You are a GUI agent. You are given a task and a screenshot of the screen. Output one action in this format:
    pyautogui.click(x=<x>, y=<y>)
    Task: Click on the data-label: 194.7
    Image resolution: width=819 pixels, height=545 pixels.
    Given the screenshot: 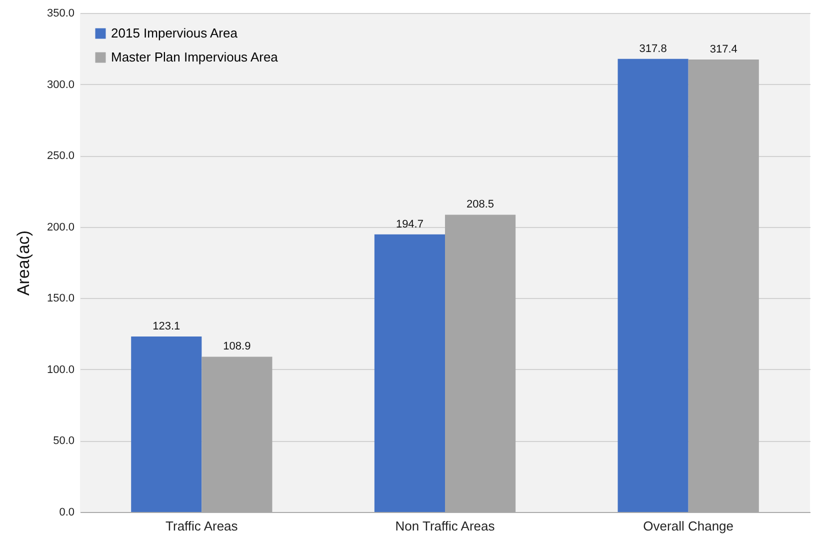 What is the action you would take?
    pyautogui.click(x=410, y=224)
    